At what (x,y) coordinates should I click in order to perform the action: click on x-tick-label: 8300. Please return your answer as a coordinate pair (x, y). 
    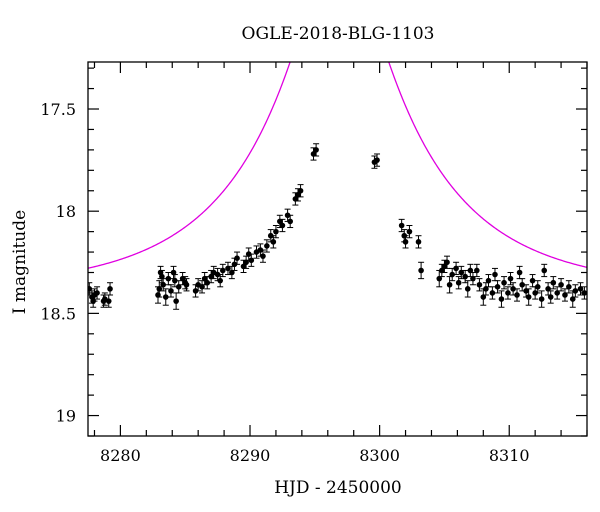
    Looking at the image, I should click on (379, 455).